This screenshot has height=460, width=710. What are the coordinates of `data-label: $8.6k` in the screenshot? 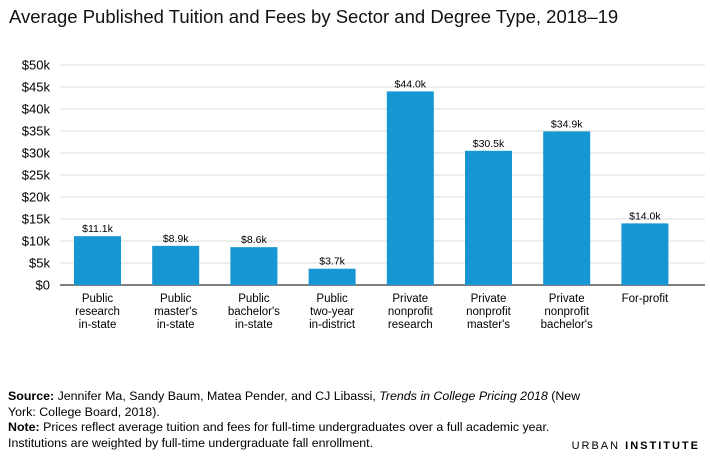 It's located at (254, 240).